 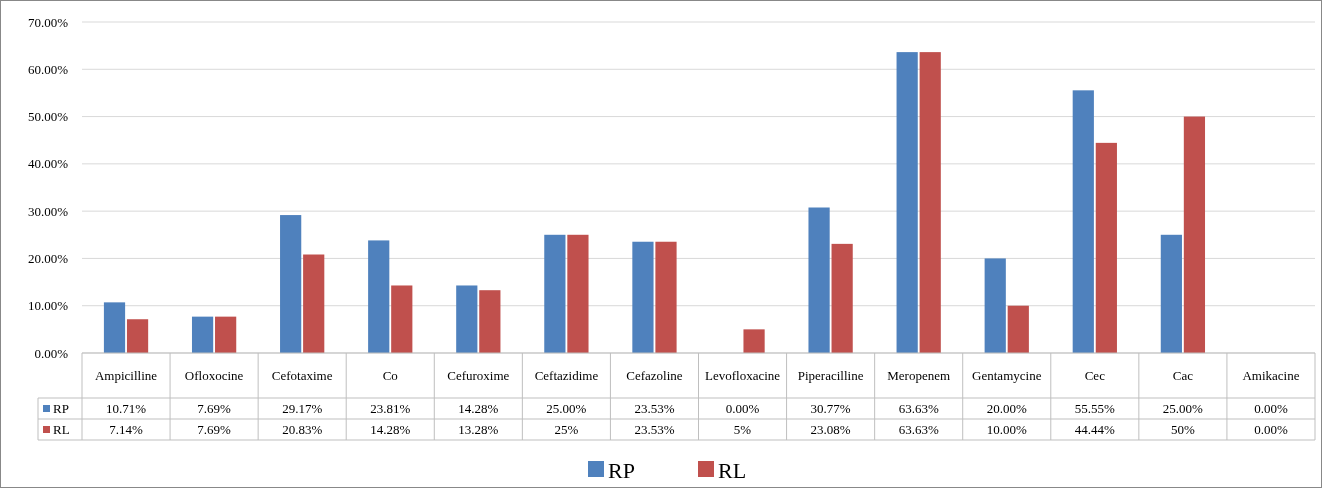 I want to click on x-tick-label: Piperacilline, so click(x=830, y=376).